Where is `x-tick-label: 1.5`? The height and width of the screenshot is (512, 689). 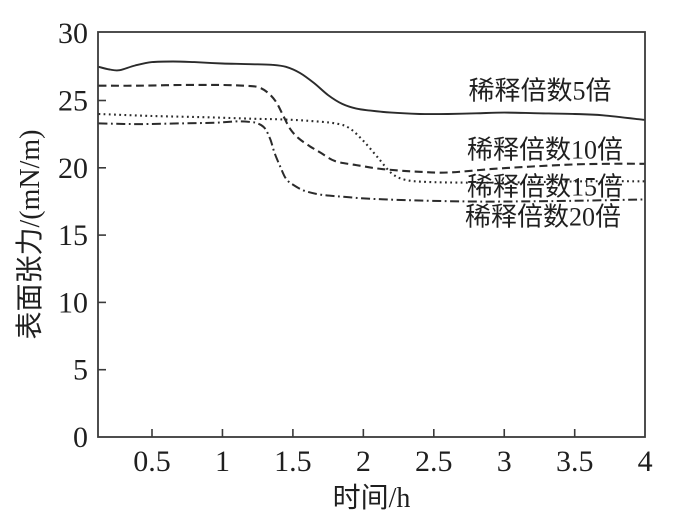 x-tick-label: 1.5 is located at coordinates (293, 461).